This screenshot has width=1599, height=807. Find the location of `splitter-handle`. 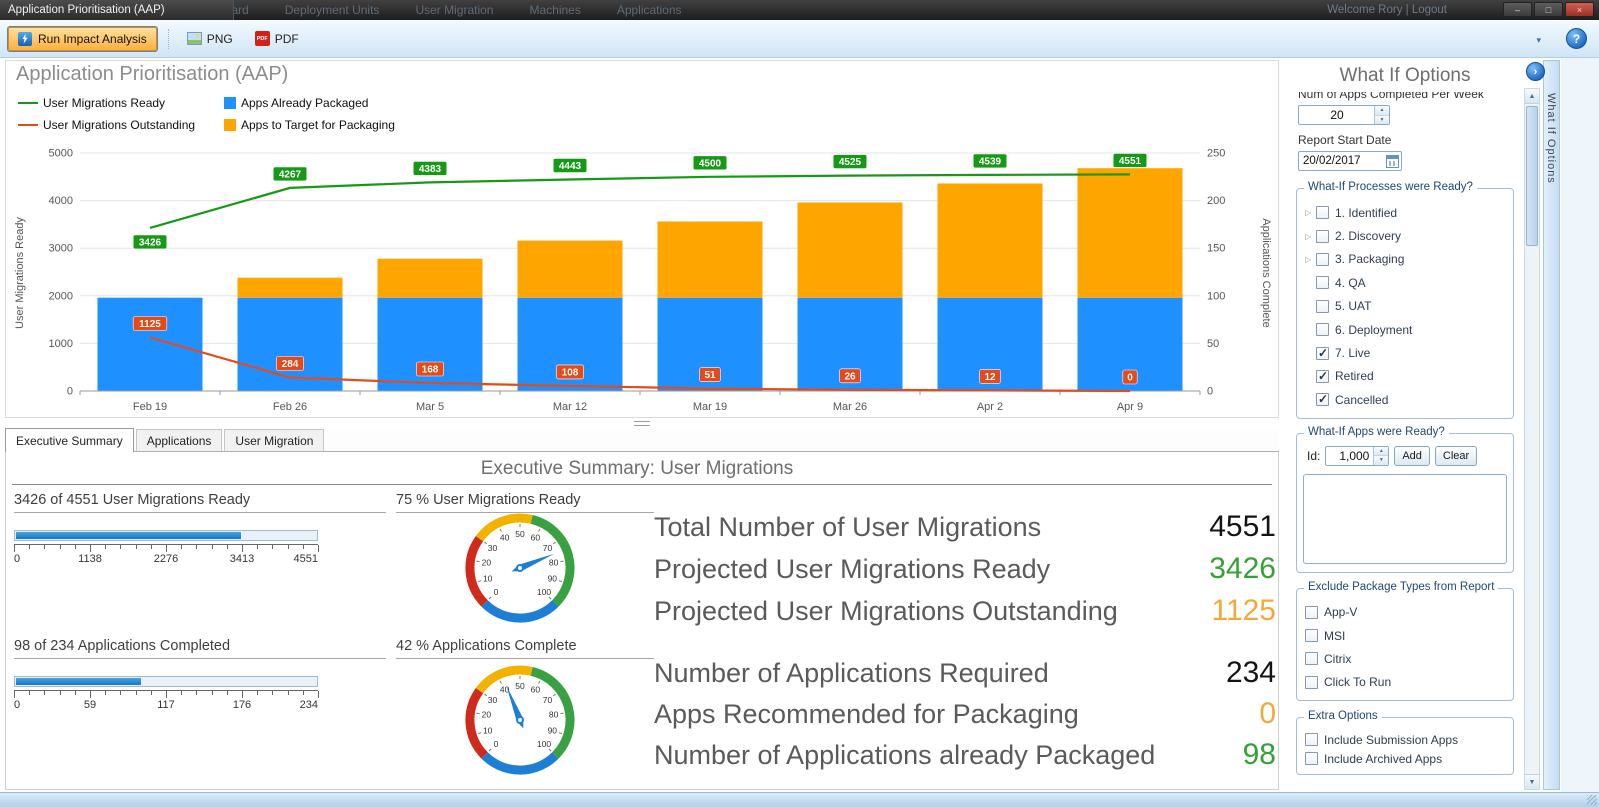

splitter-handle is located at coordinates (642, 423).